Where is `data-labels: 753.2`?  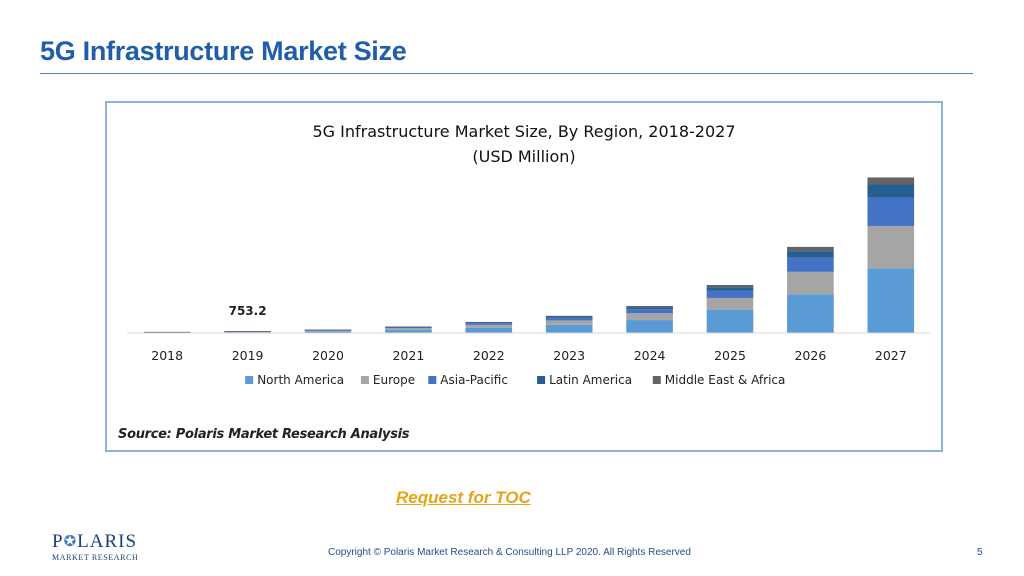 data-labels: 753.2 is located at coordinates (248, 311).